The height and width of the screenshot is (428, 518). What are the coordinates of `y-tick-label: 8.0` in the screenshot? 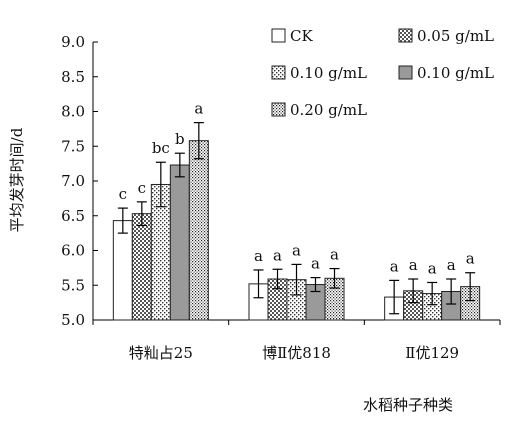 It's located at (73, 112).